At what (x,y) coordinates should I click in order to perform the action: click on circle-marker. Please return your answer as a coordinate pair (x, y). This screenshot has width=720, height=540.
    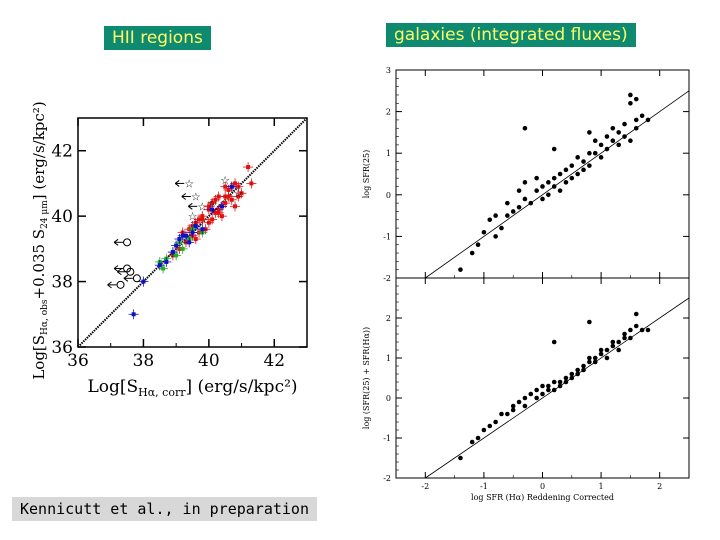
    Looking at the image, I should click on (132, 278).